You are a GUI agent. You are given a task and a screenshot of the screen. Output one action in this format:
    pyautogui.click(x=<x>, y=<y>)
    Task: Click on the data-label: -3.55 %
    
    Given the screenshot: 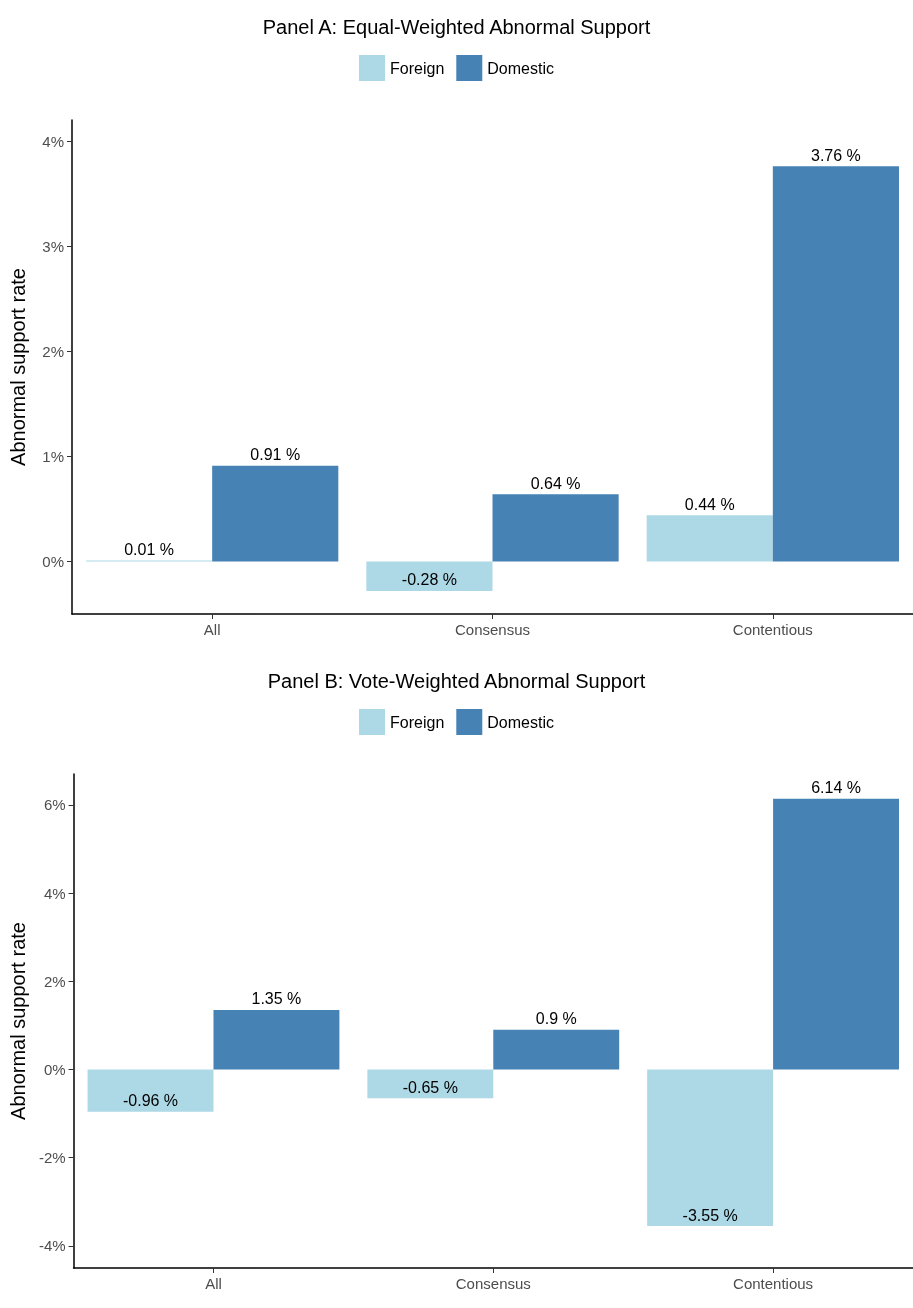 What is the action you would take?
    pyautogui.click(x=710, y=1215)
    